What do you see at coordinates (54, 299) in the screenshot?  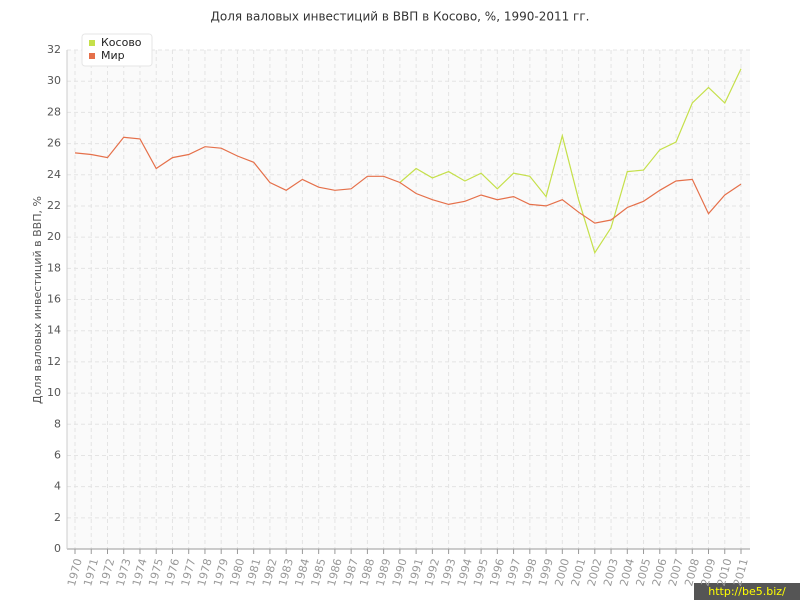 I see `y-tick-label: 16` at bounding box center [54, 299].